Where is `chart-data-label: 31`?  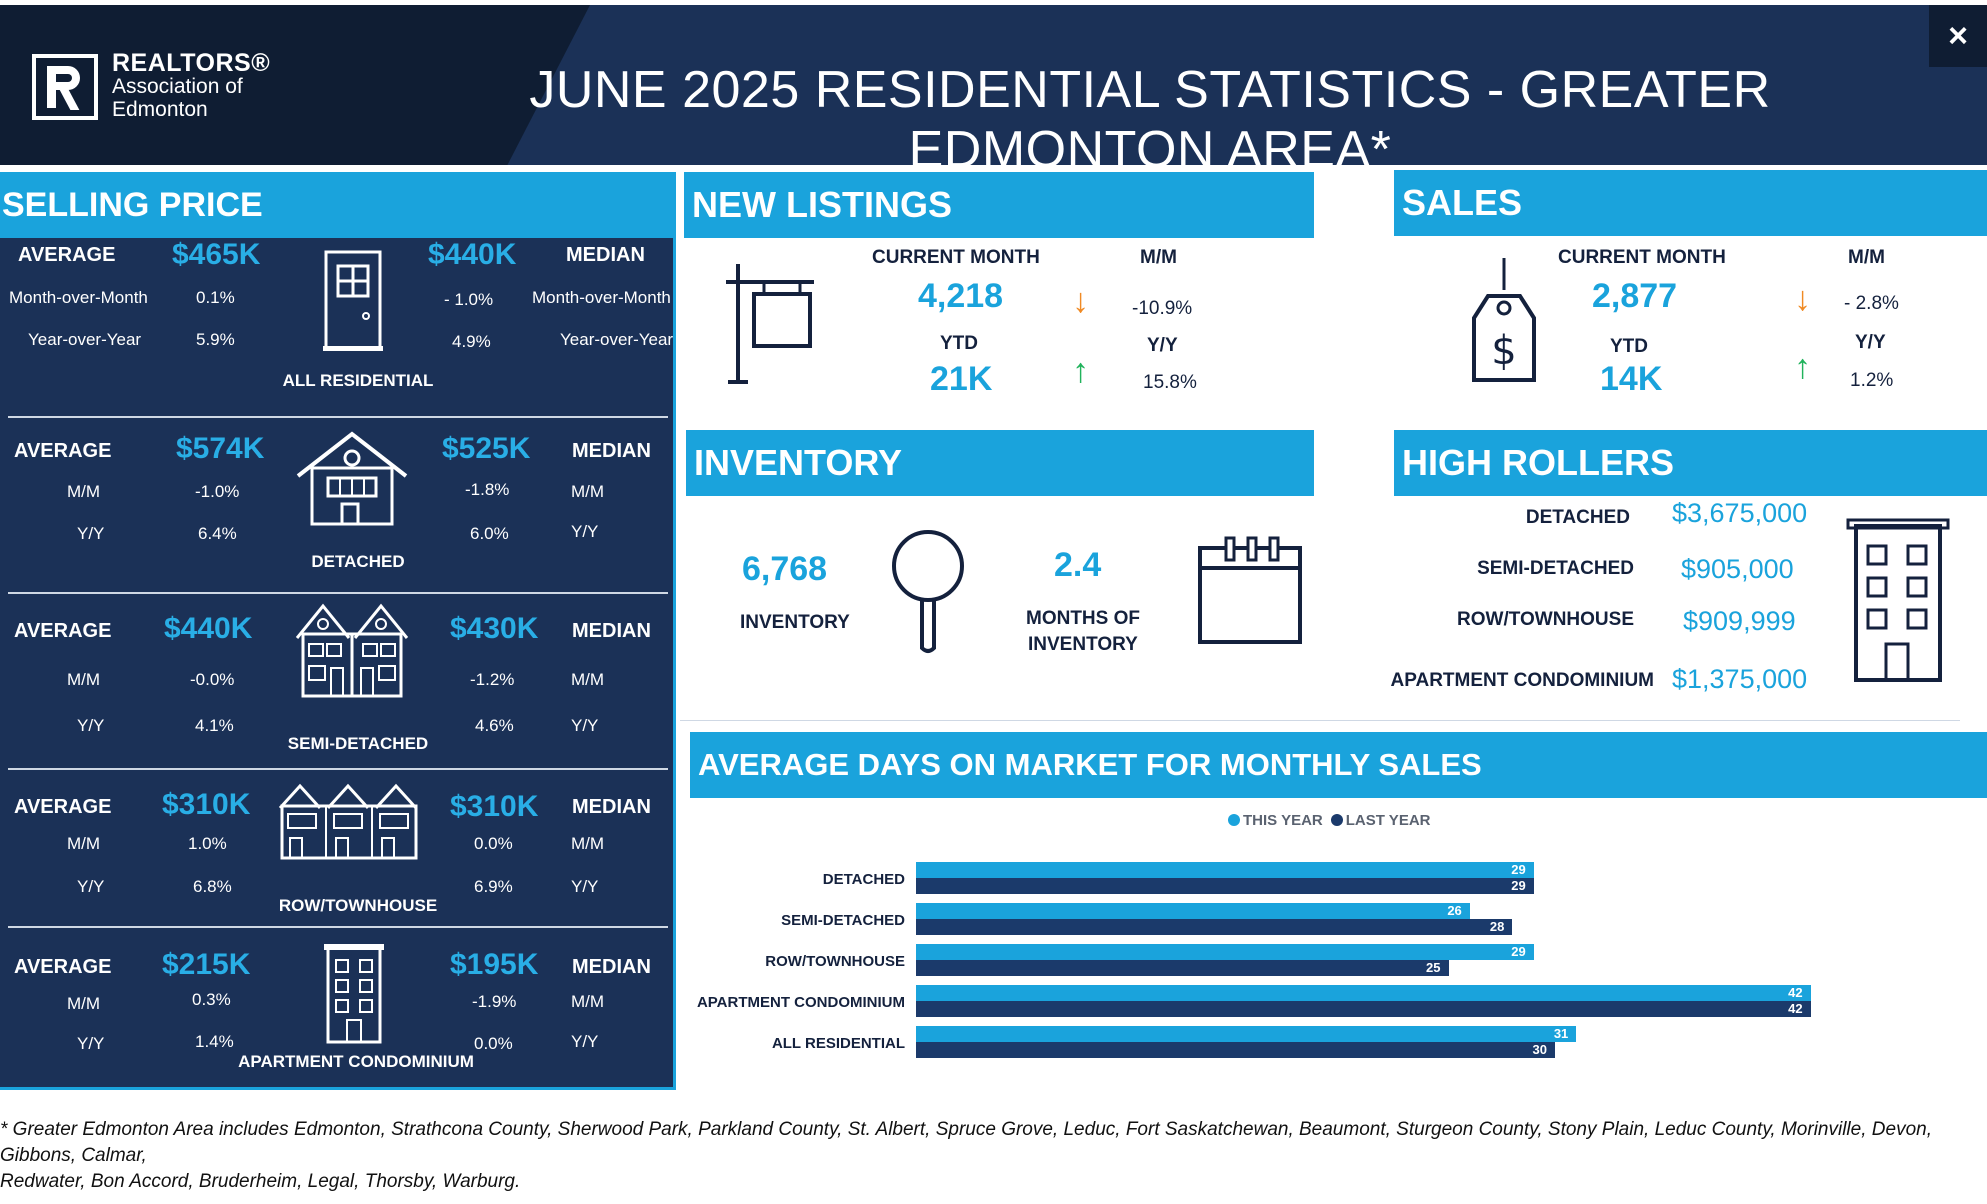
chart-data-label: 31 is located at coordinates (1561, 1033).